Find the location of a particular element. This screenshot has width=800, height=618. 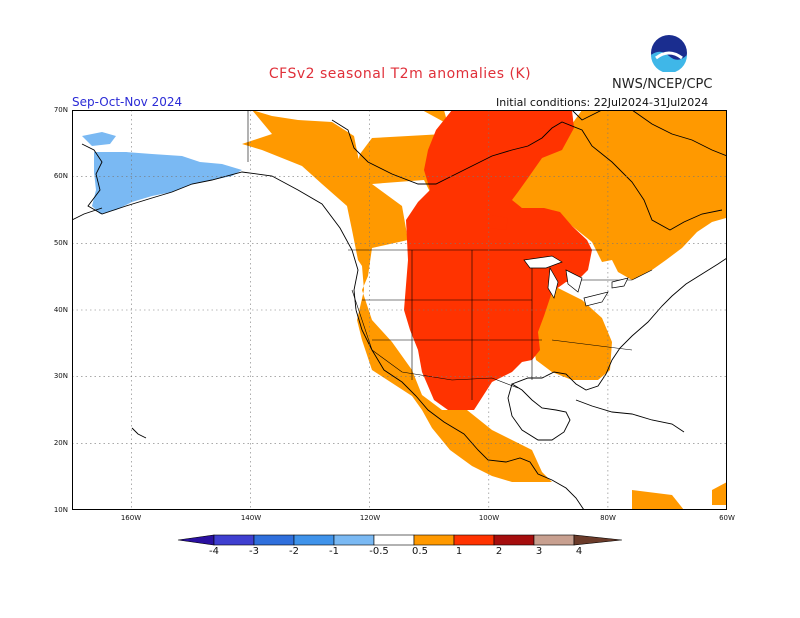

great-lakes is located at coordinates (576, 281).